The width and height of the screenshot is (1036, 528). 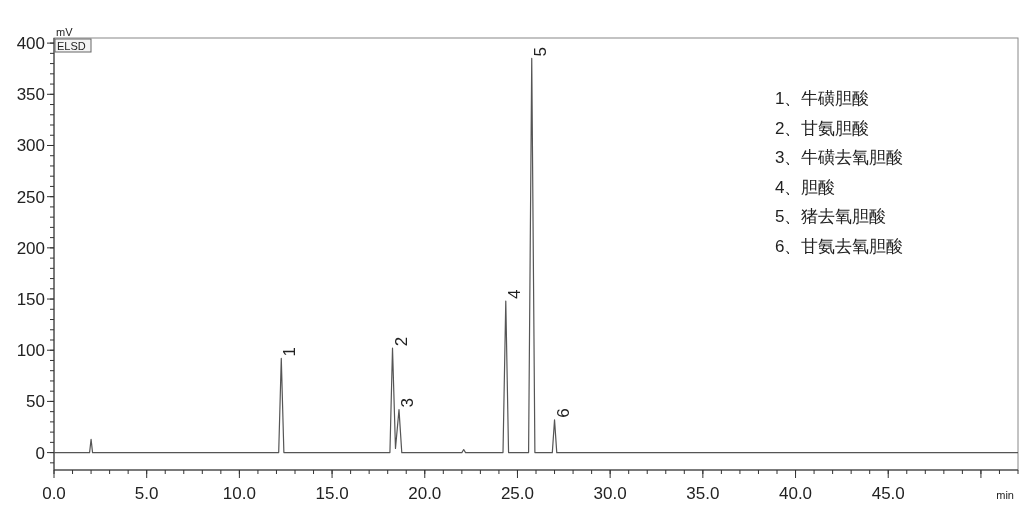 I want to click on annotation: 6、甘氨去氧胆酸, so click(x=839, y=246).